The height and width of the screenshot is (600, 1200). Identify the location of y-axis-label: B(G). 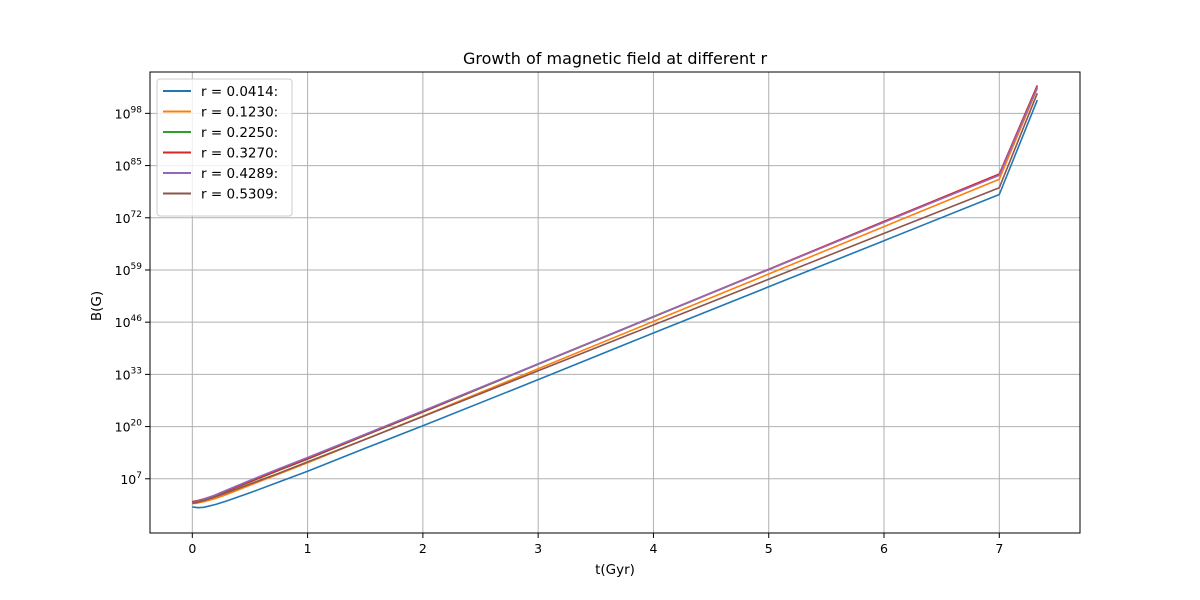
(97, 306).